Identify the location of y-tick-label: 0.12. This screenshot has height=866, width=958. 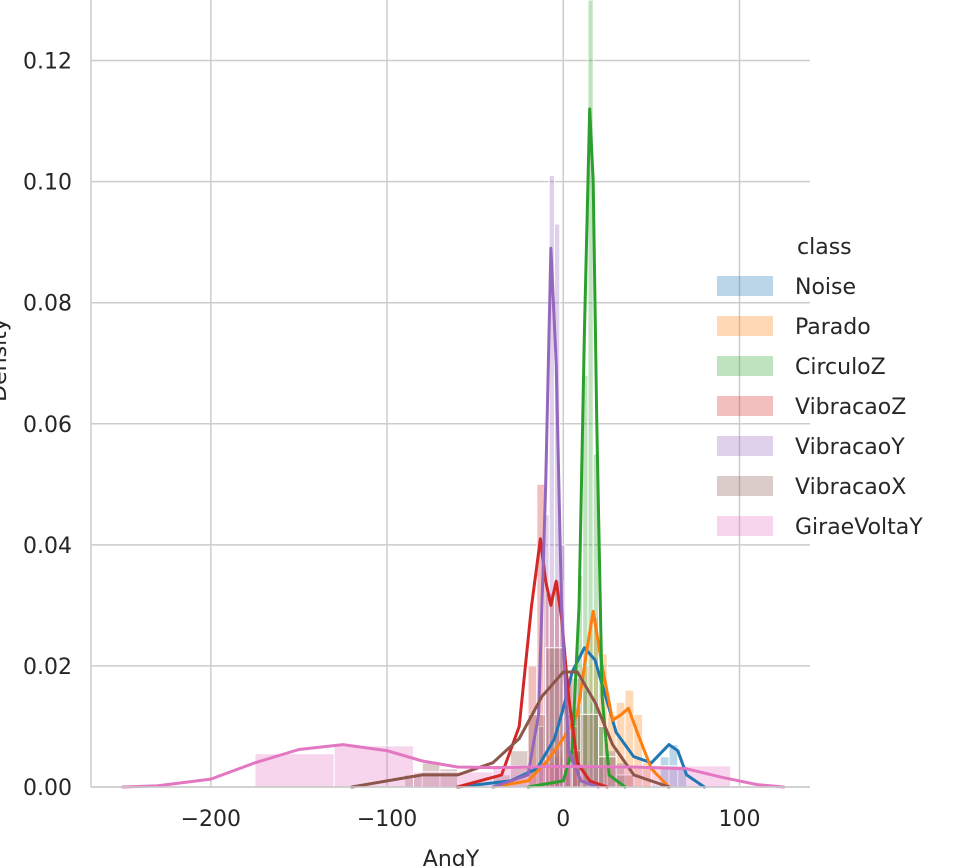
(47, 62).